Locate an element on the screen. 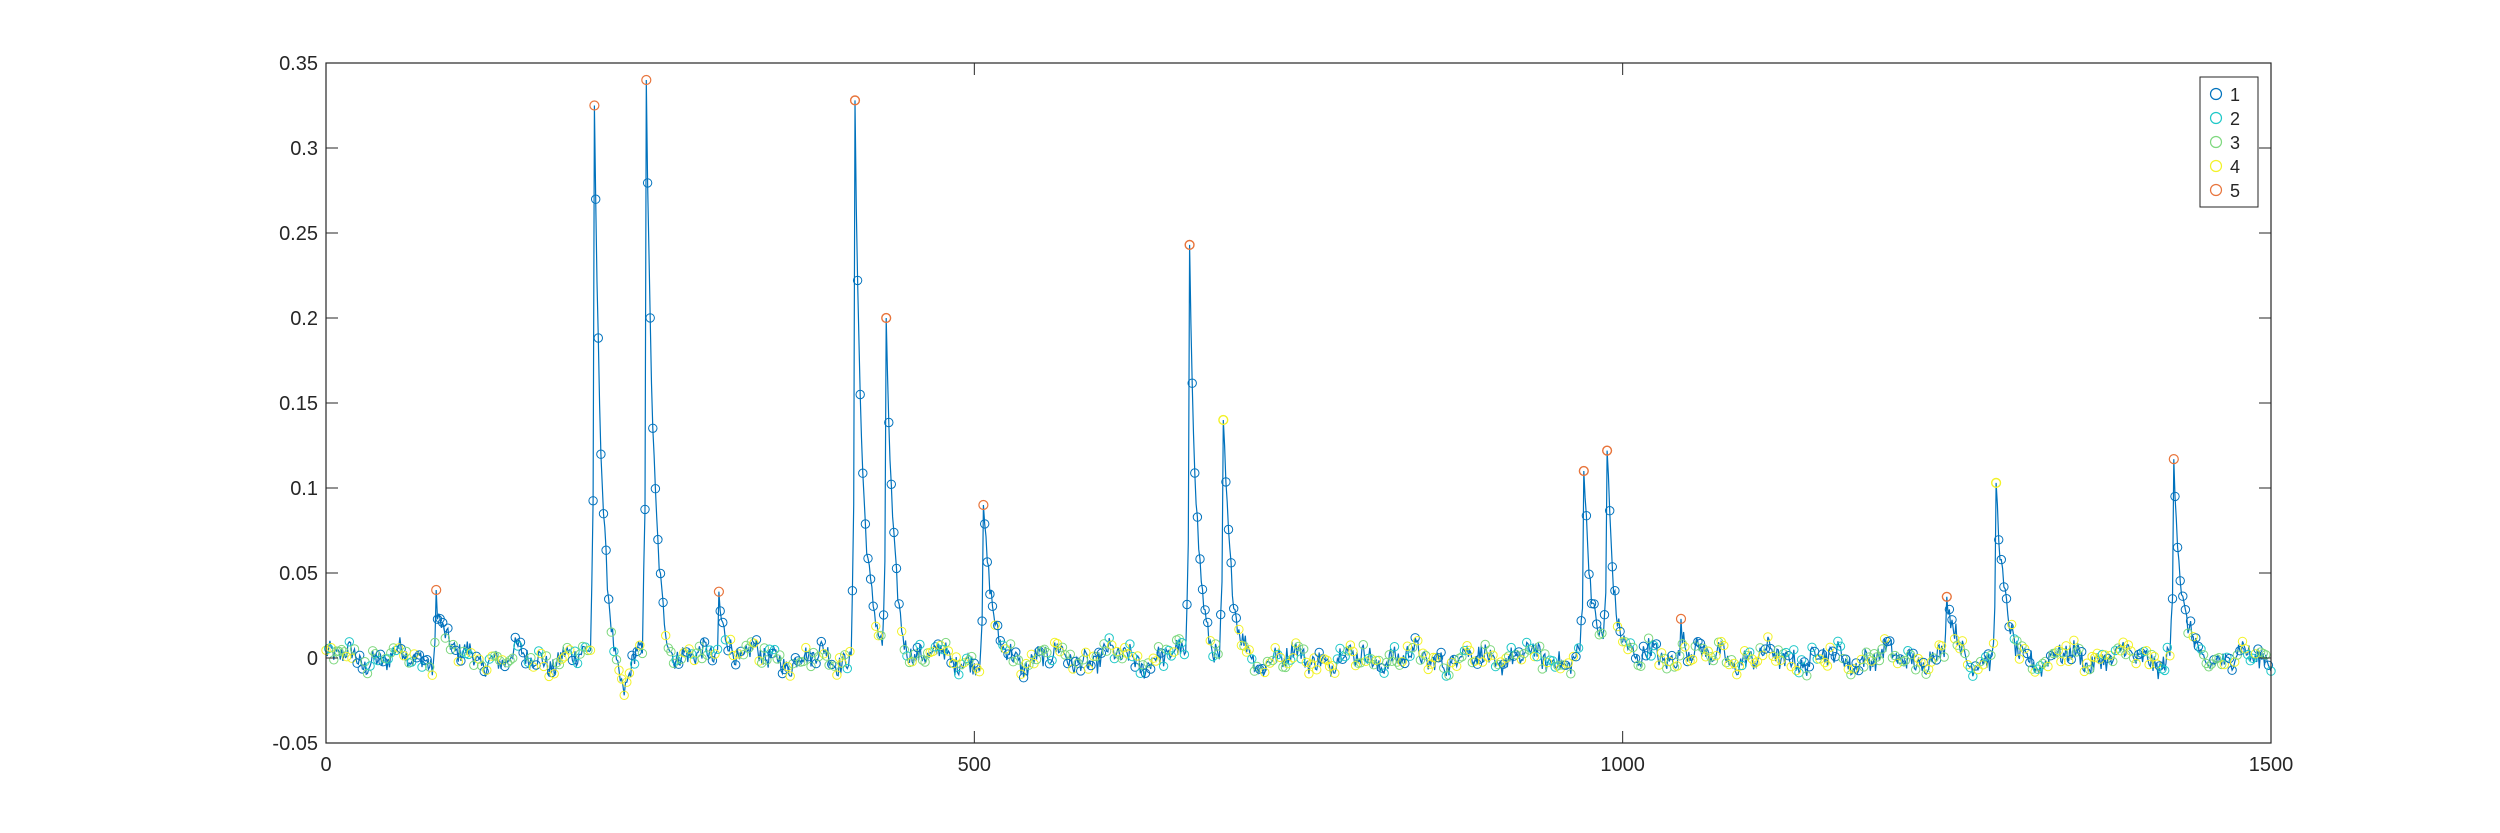 This screenshot has width=2500, height=833. y-tick-label: 0.15 is located at coordinates (298, 404).